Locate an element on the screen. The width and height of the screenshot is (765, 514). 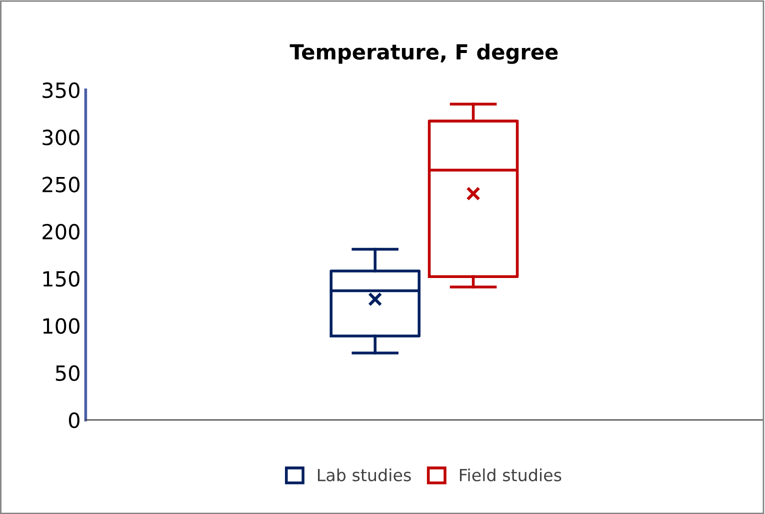
legend-label: Field studies is located at coordinates (511, 475).